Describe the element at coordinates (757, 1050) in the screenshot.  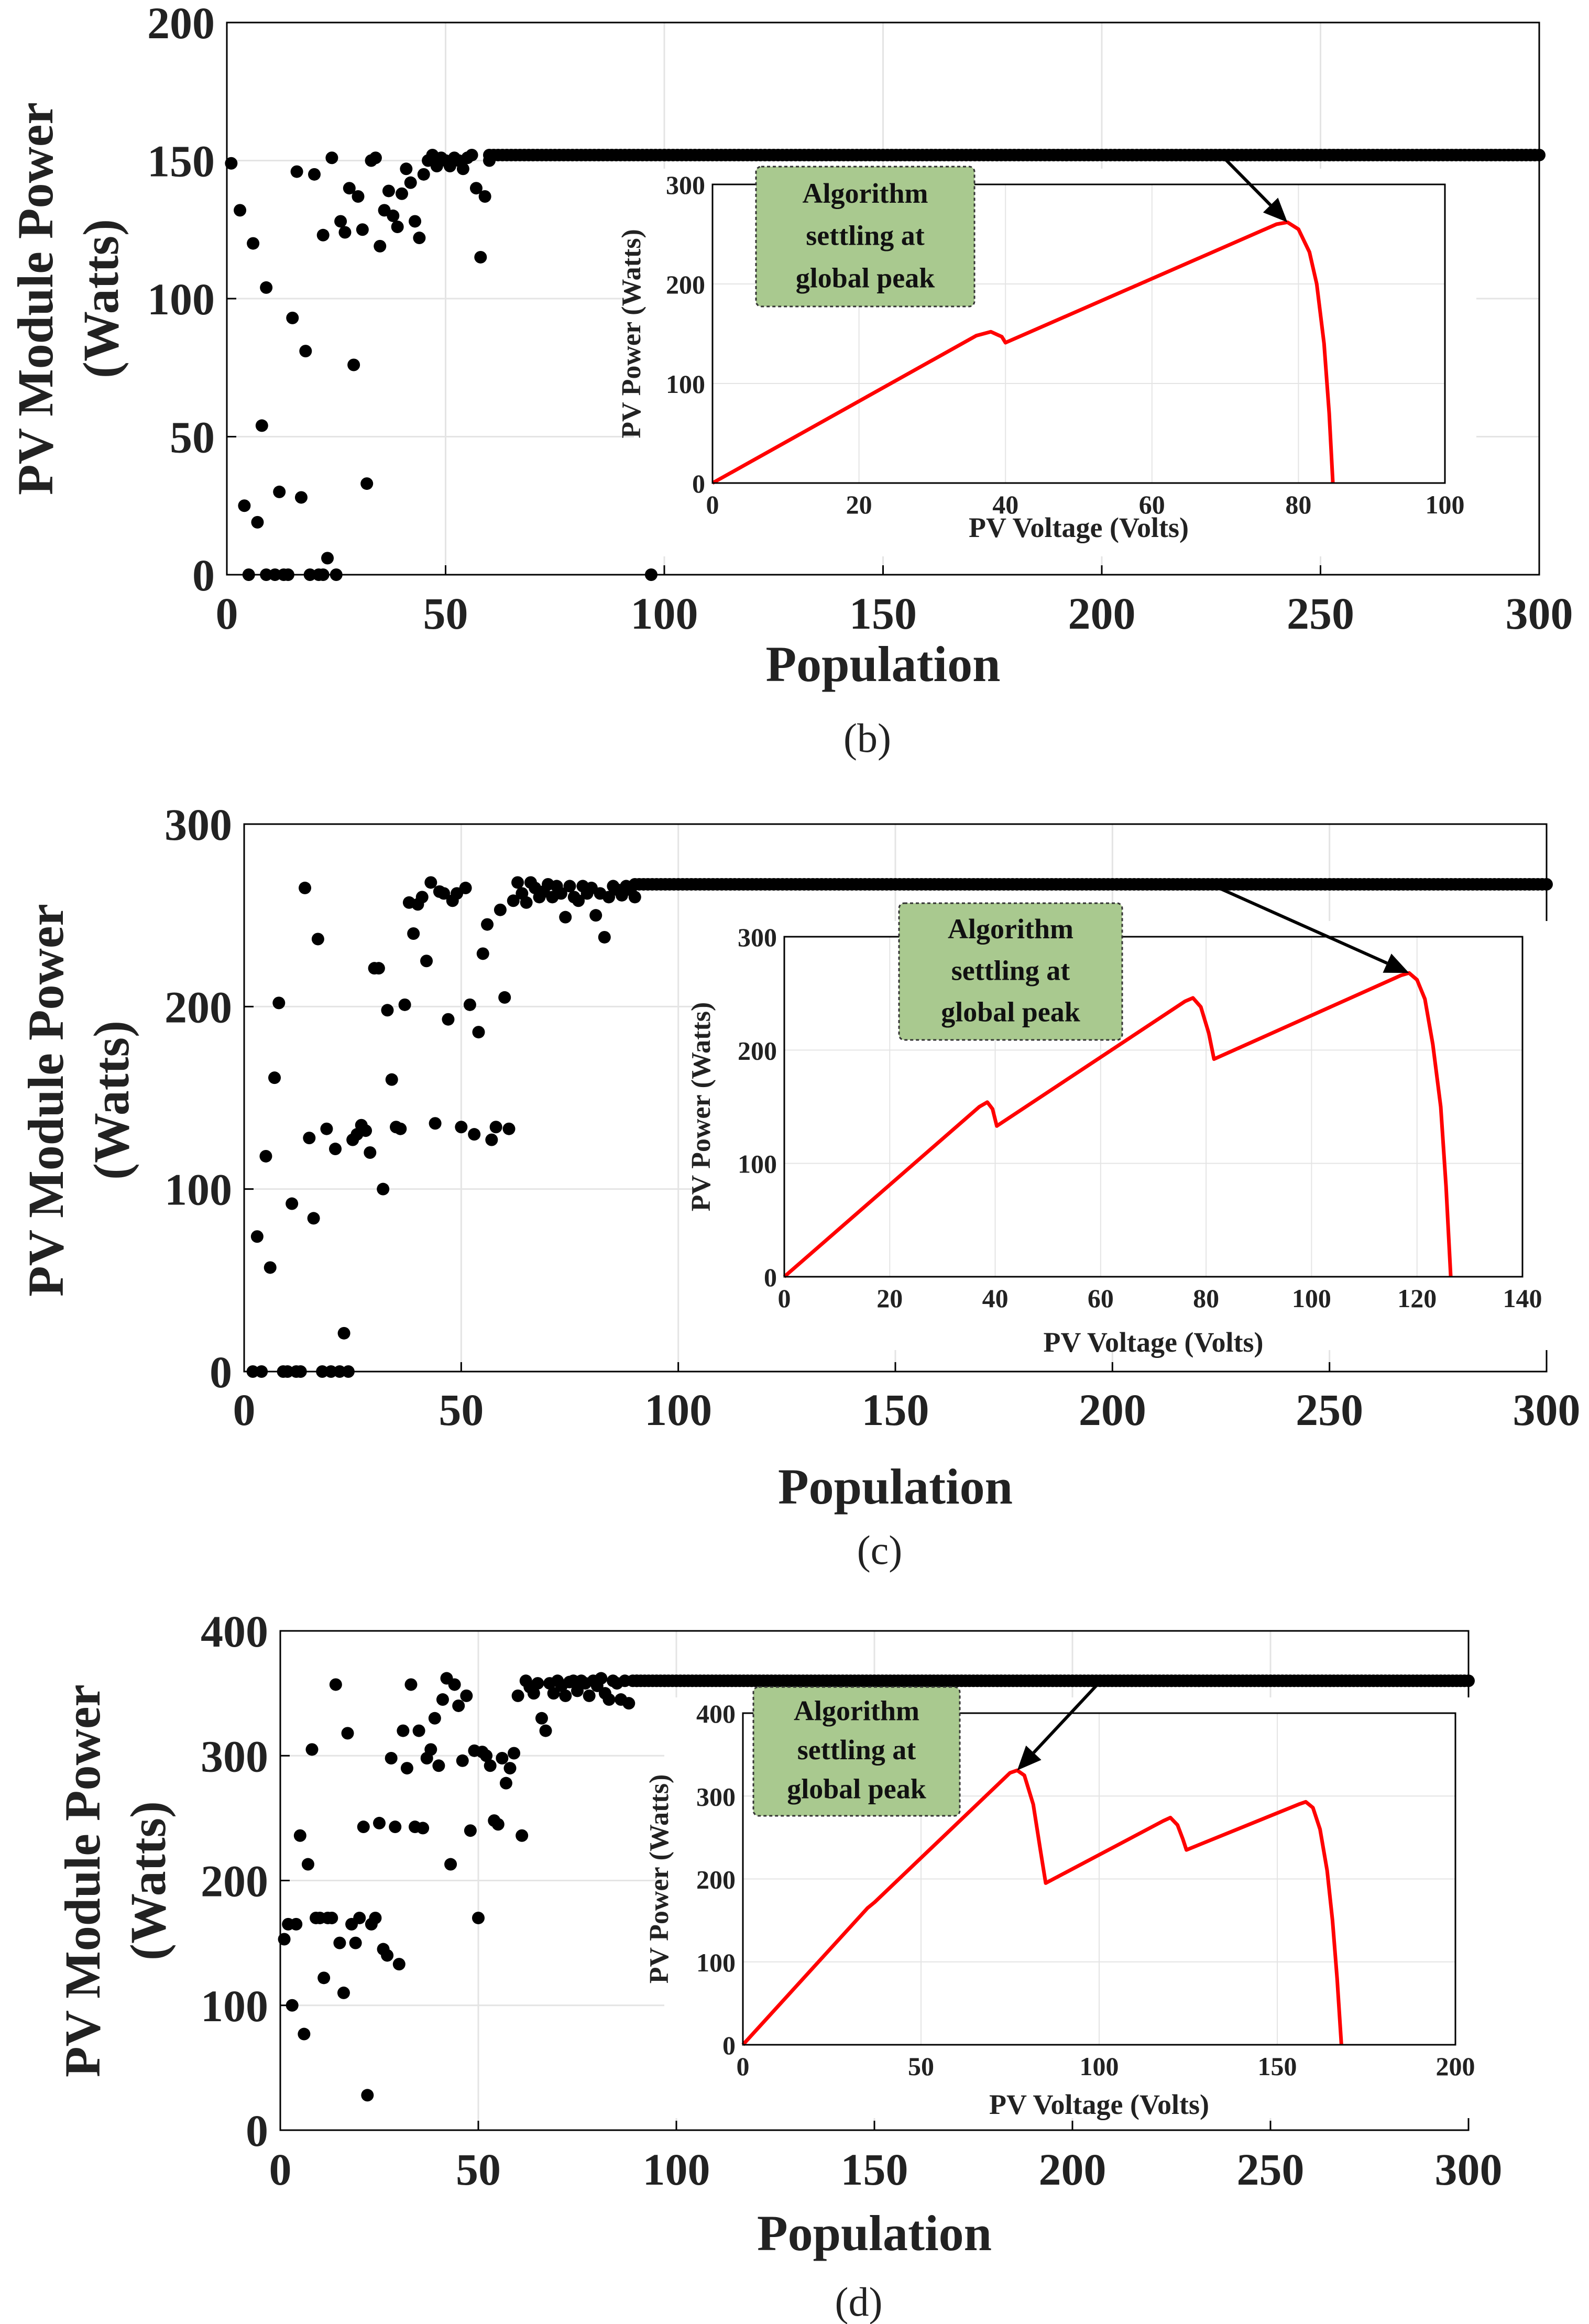
I see `inset-y-tick-label: 200` at that location.